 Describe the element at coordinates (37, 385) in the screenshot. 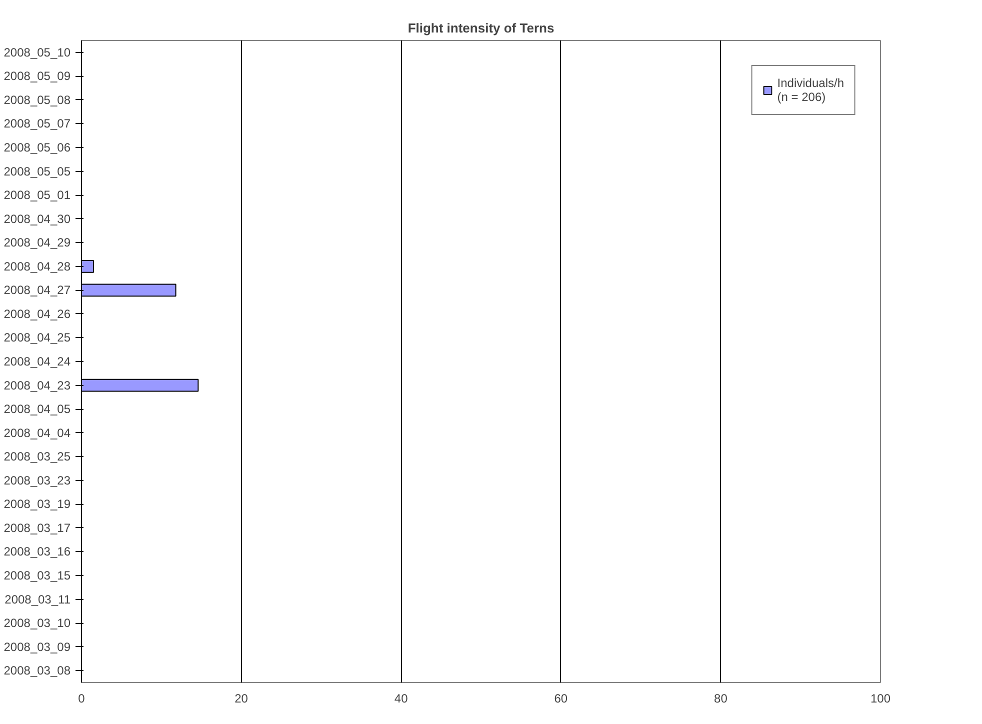

I see `y-tick-label: 2008_04_23` at that location.